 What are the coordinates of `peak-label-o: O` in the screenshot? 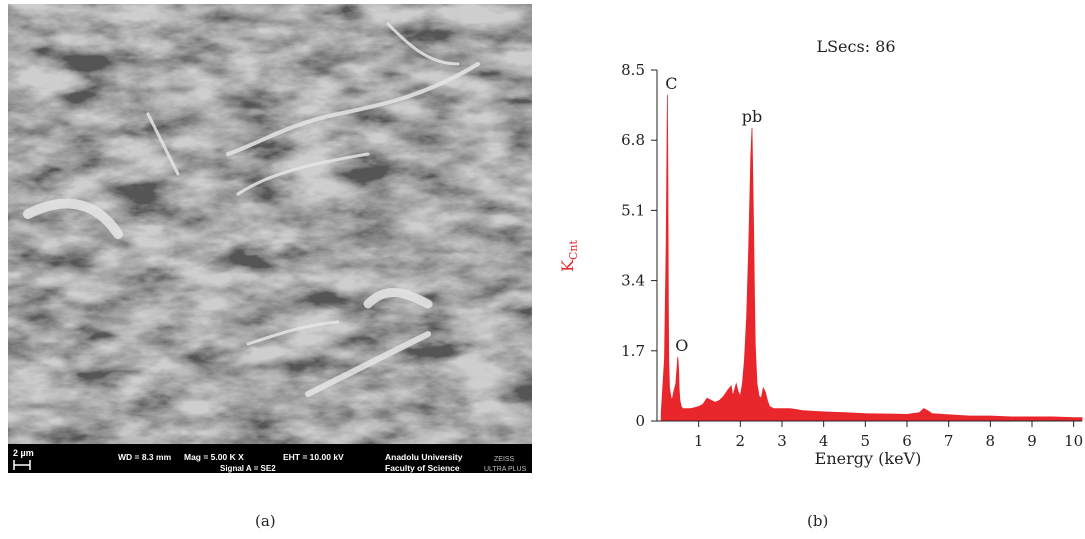 It's located at (681, 345).